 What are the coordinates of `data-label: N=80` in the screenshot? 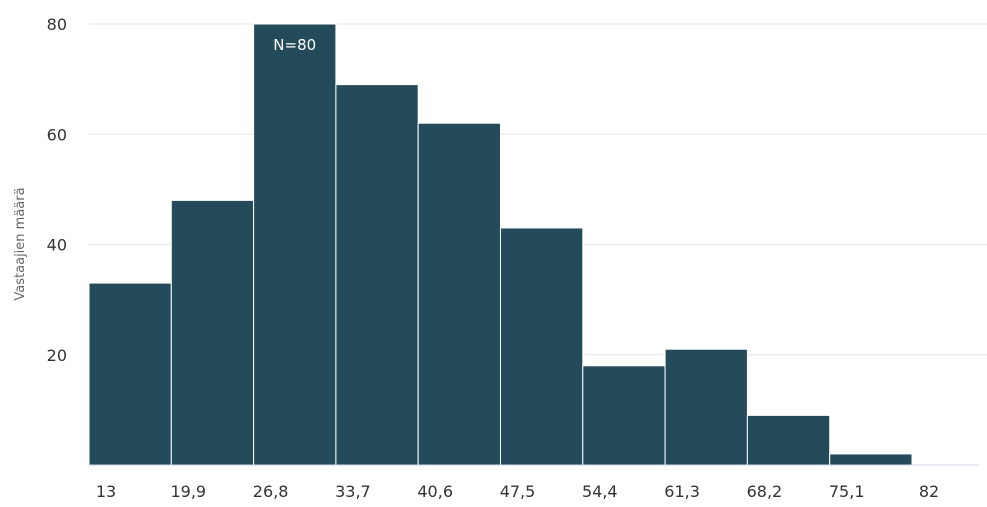 It's located at (294, 45).